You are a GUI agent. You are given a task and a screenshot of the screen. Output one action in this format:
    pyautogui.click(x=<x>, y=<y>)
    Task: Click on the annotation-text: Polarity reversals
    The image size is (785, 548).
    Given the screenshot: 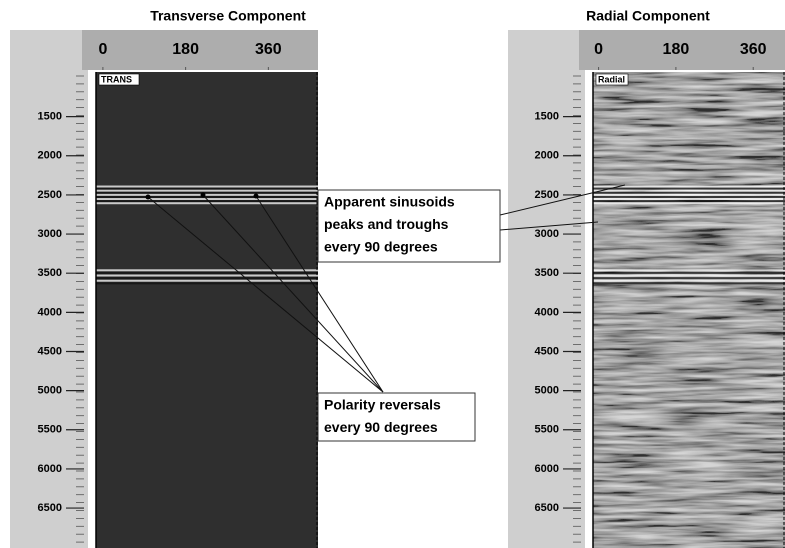 What is the action you would take?
    pyautogui.click(x=382, y=405)
    